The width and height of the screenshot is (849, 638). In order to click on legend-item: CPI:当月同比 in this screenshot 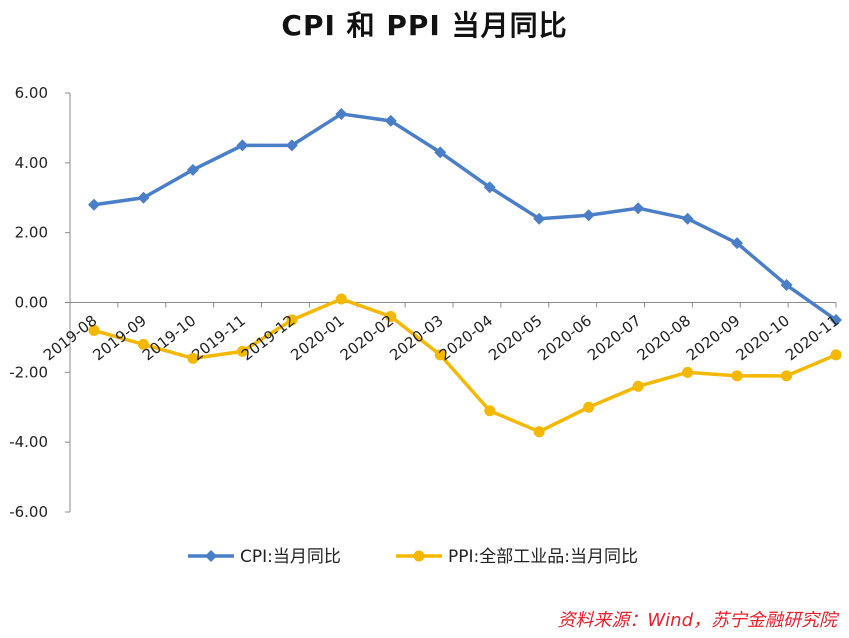, I will do `click(264, 557)`.